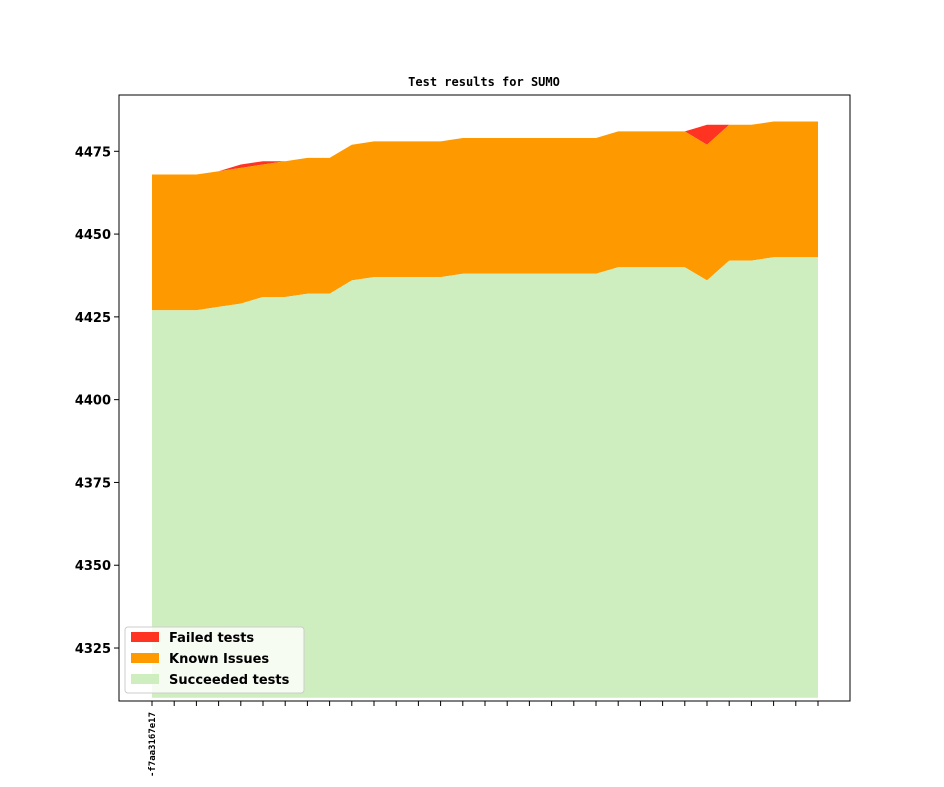 Image resolution: width=944 pixels, height=787 pixels. I want to click on y-tick-label: 4325, so click(93, 649).